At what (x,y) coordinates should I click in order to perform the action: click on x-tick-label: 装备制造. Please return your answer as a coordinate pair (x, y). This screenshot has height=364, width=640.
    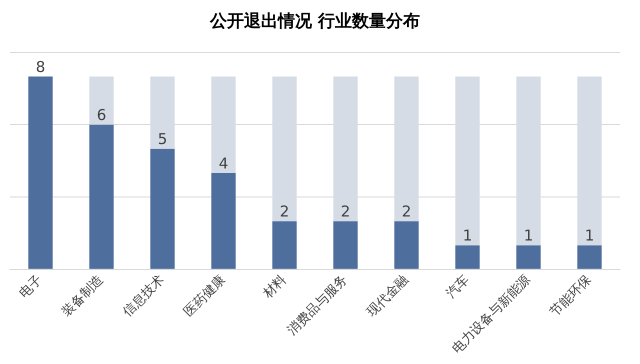
    Looking at the image, I should click on (83, 296).